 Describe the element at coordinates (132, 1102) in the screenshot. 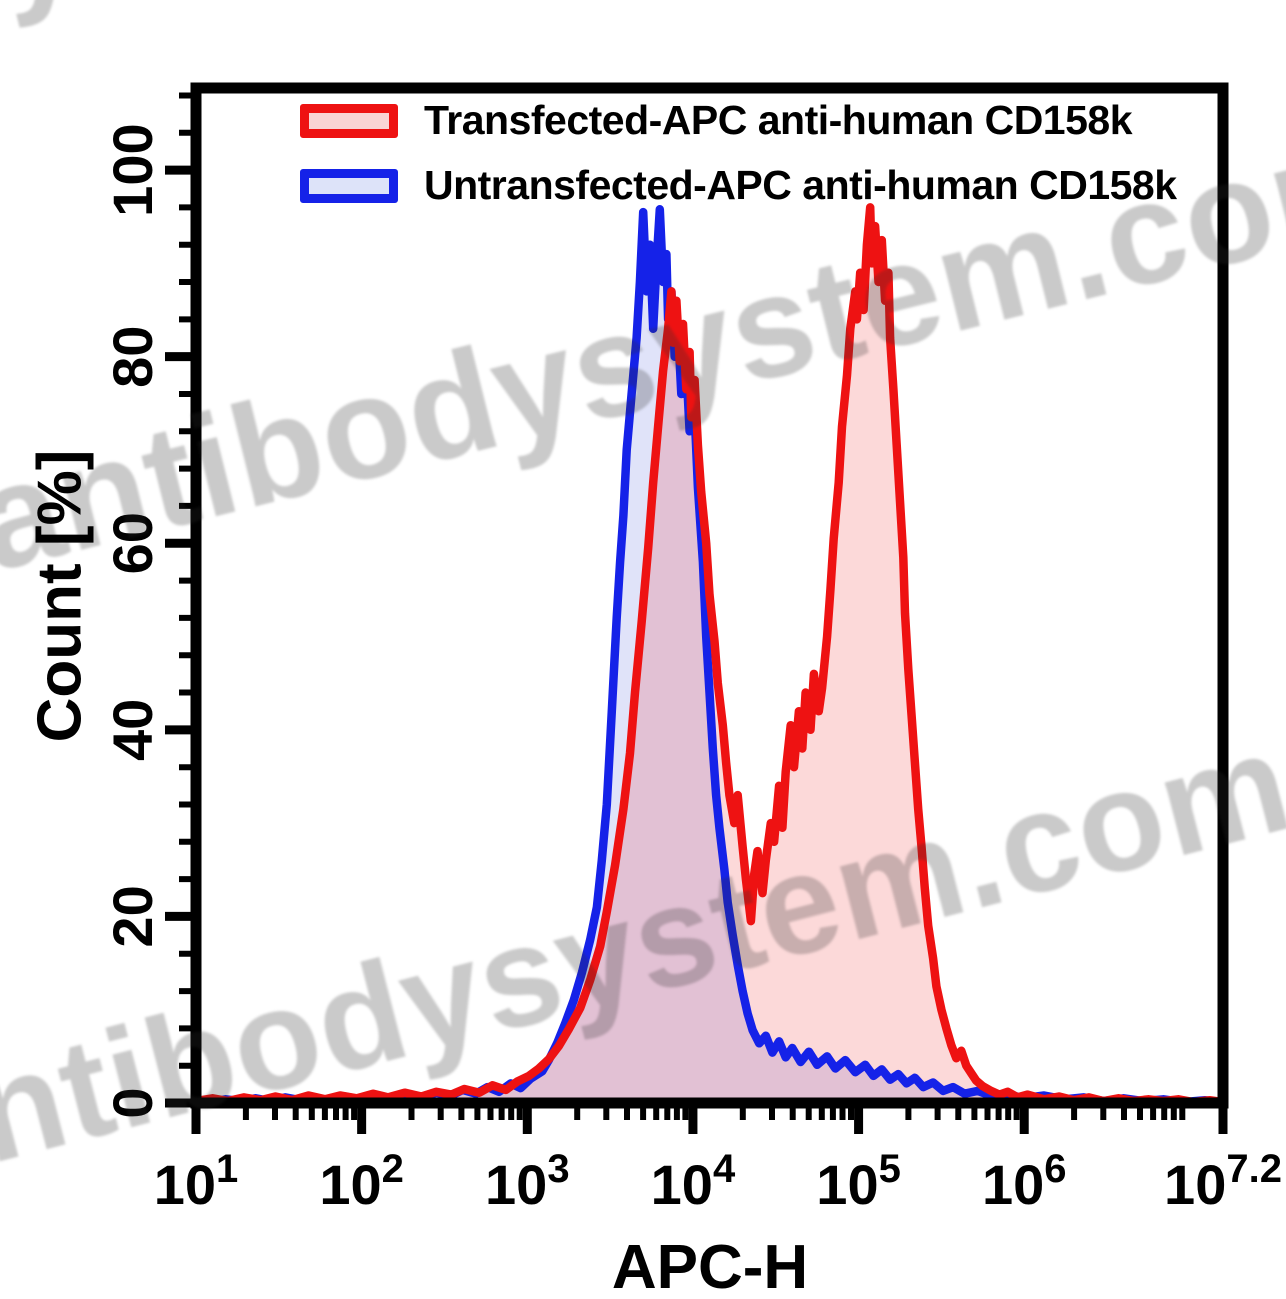

I see `y-tick-label: 0` at that location.